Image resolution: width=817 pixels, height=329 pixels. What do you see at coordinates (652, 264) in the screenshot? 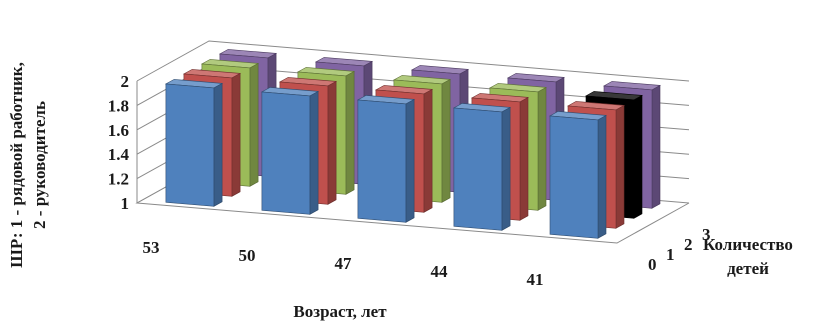
I see `z-tick-label: 0` at bounding box center [652, 264].